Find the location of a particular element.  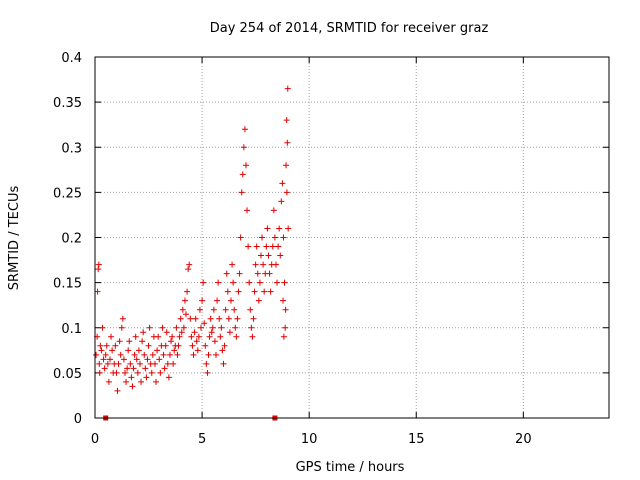

y-tick-label: 0 is located at coordinates (78, 419).